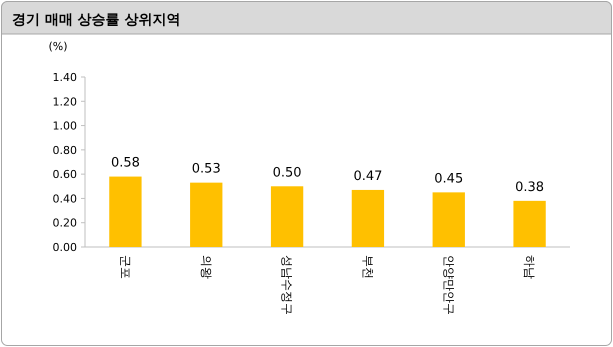 This screenshot has height=347, width=613. Describe the element at coordinates (96, 20) in the screenshot. I see `chart-title: 경기 매매 상승률 상위지역` at that location.